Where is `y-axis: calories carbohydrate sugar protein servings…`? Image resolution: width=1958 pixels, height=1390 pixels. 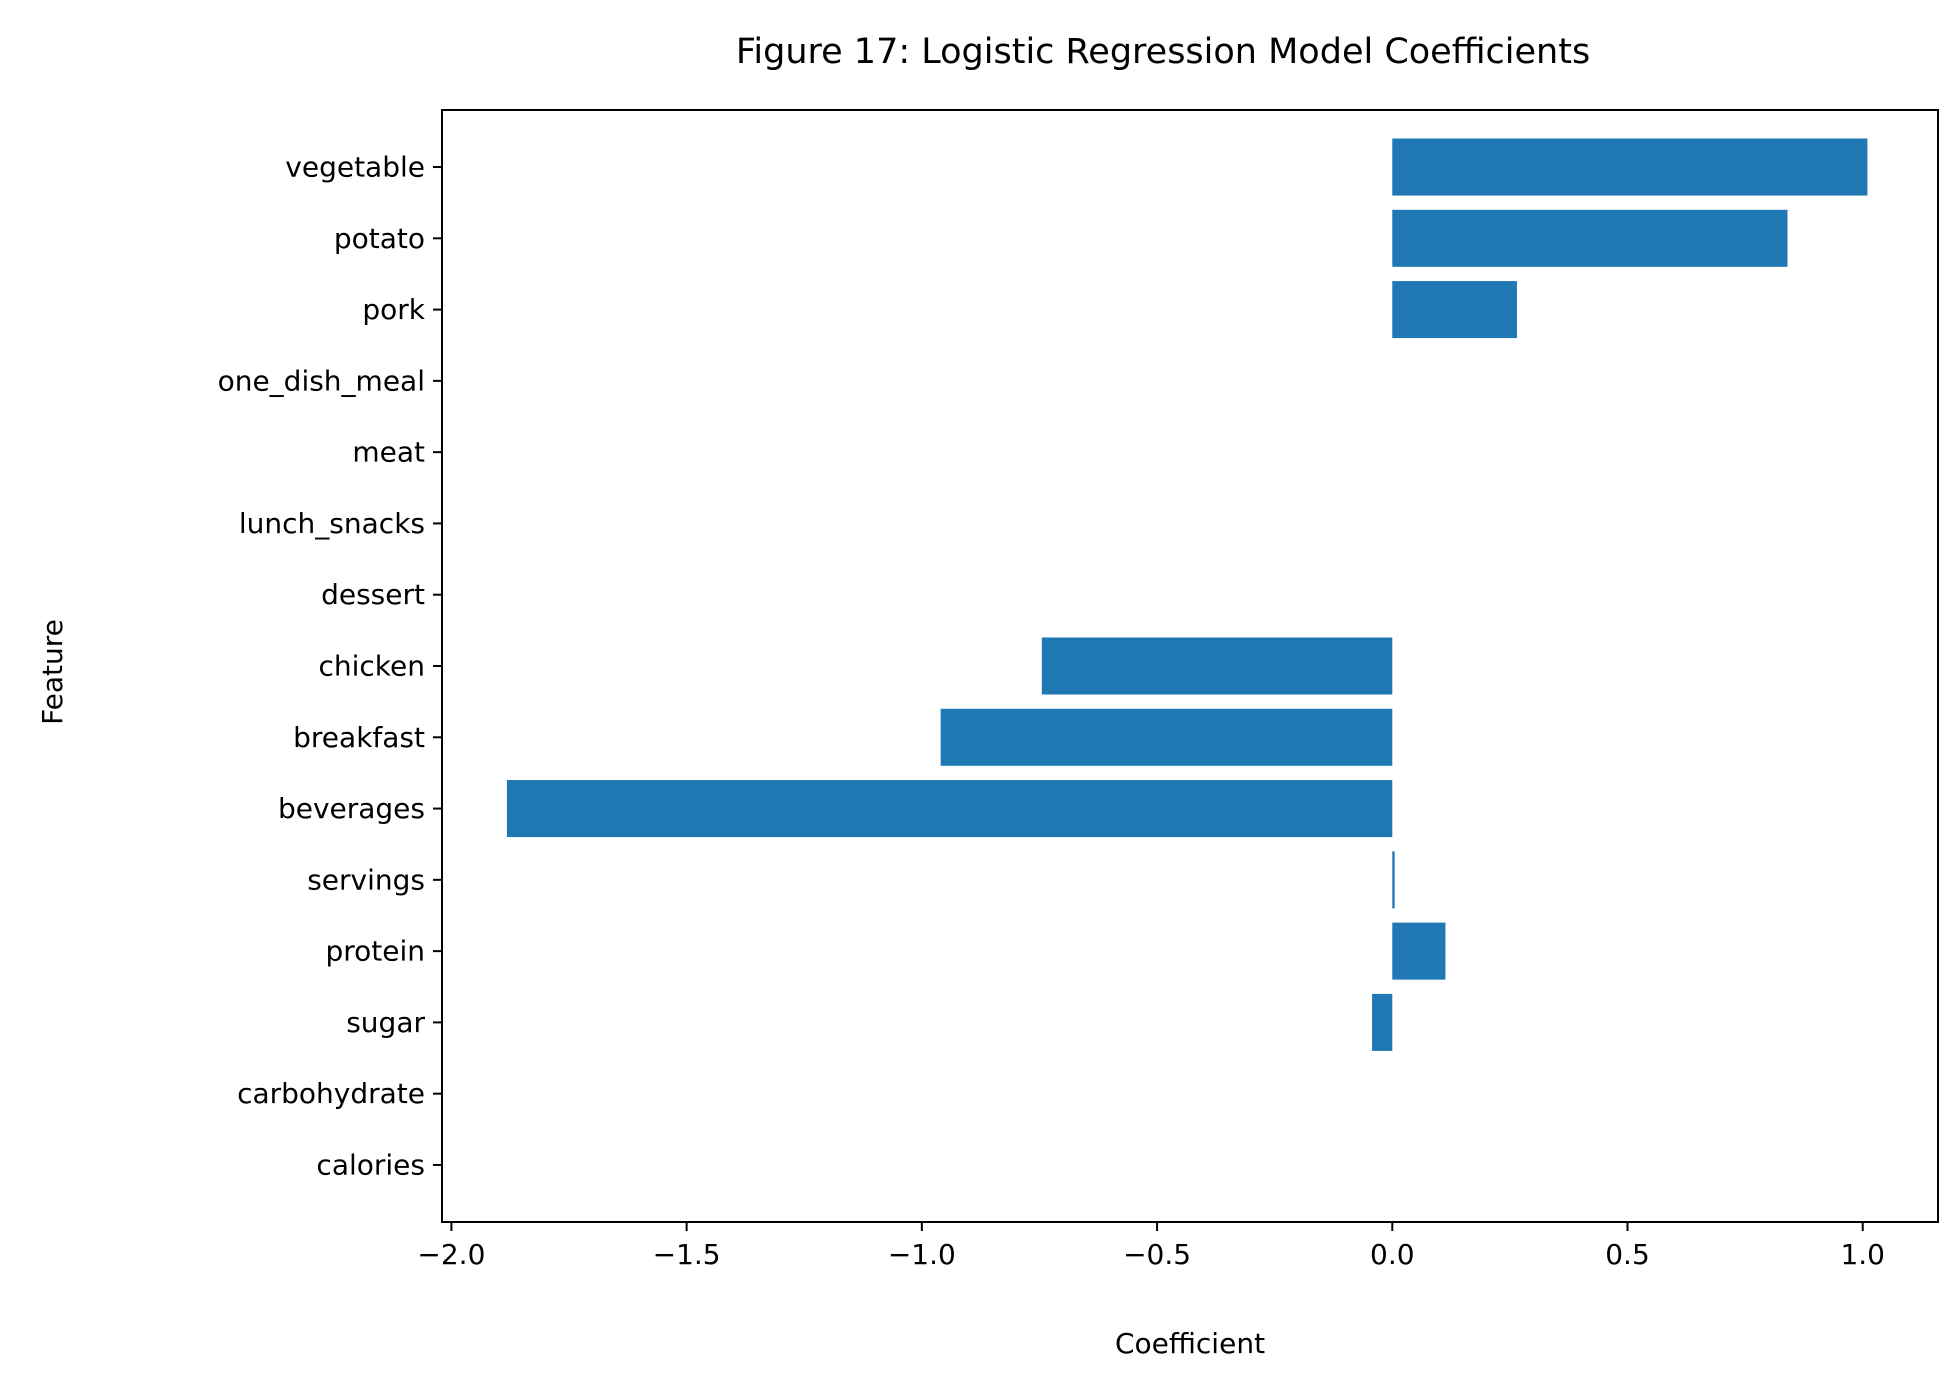
y-axis: calories carbohydrate sugar protein servings… is located at coordinates (330, 666).